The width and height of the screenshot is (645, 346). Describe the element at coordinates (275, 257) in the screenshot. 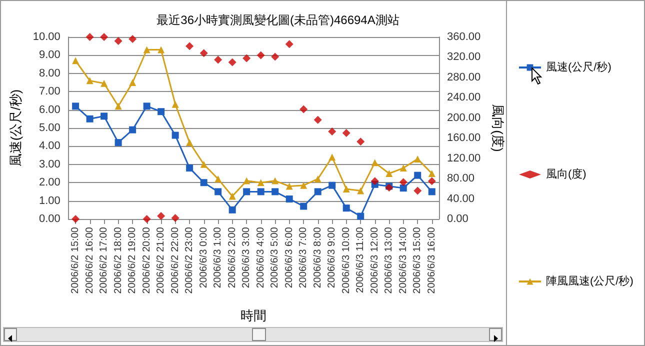

I see `x-tick-label: 2006/6/3 5:00` at that location.